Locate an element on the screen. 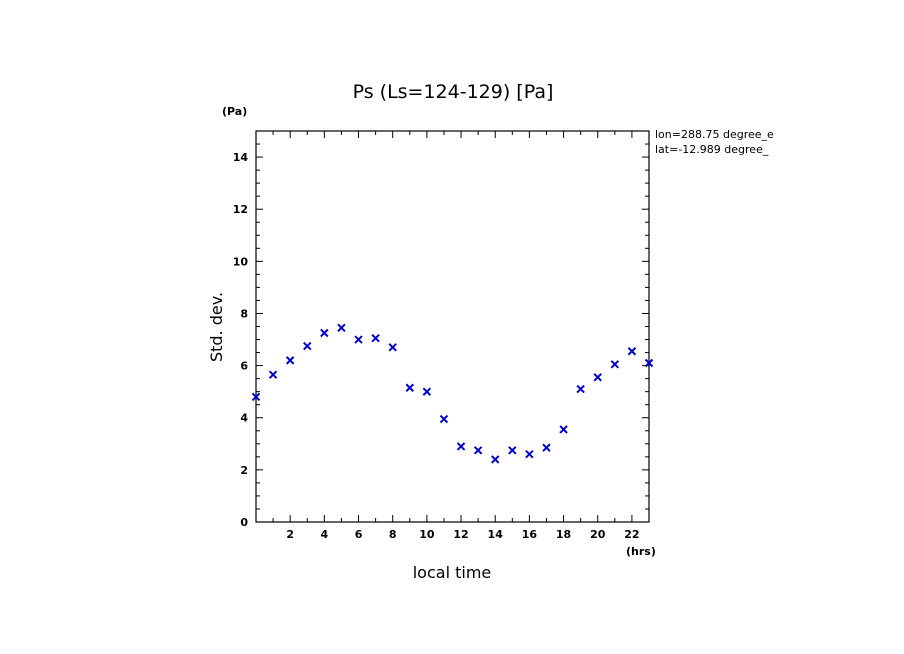 This screenshot has height=654, width=904. x-tick-label: 4 is located at coordinates (325, 534).